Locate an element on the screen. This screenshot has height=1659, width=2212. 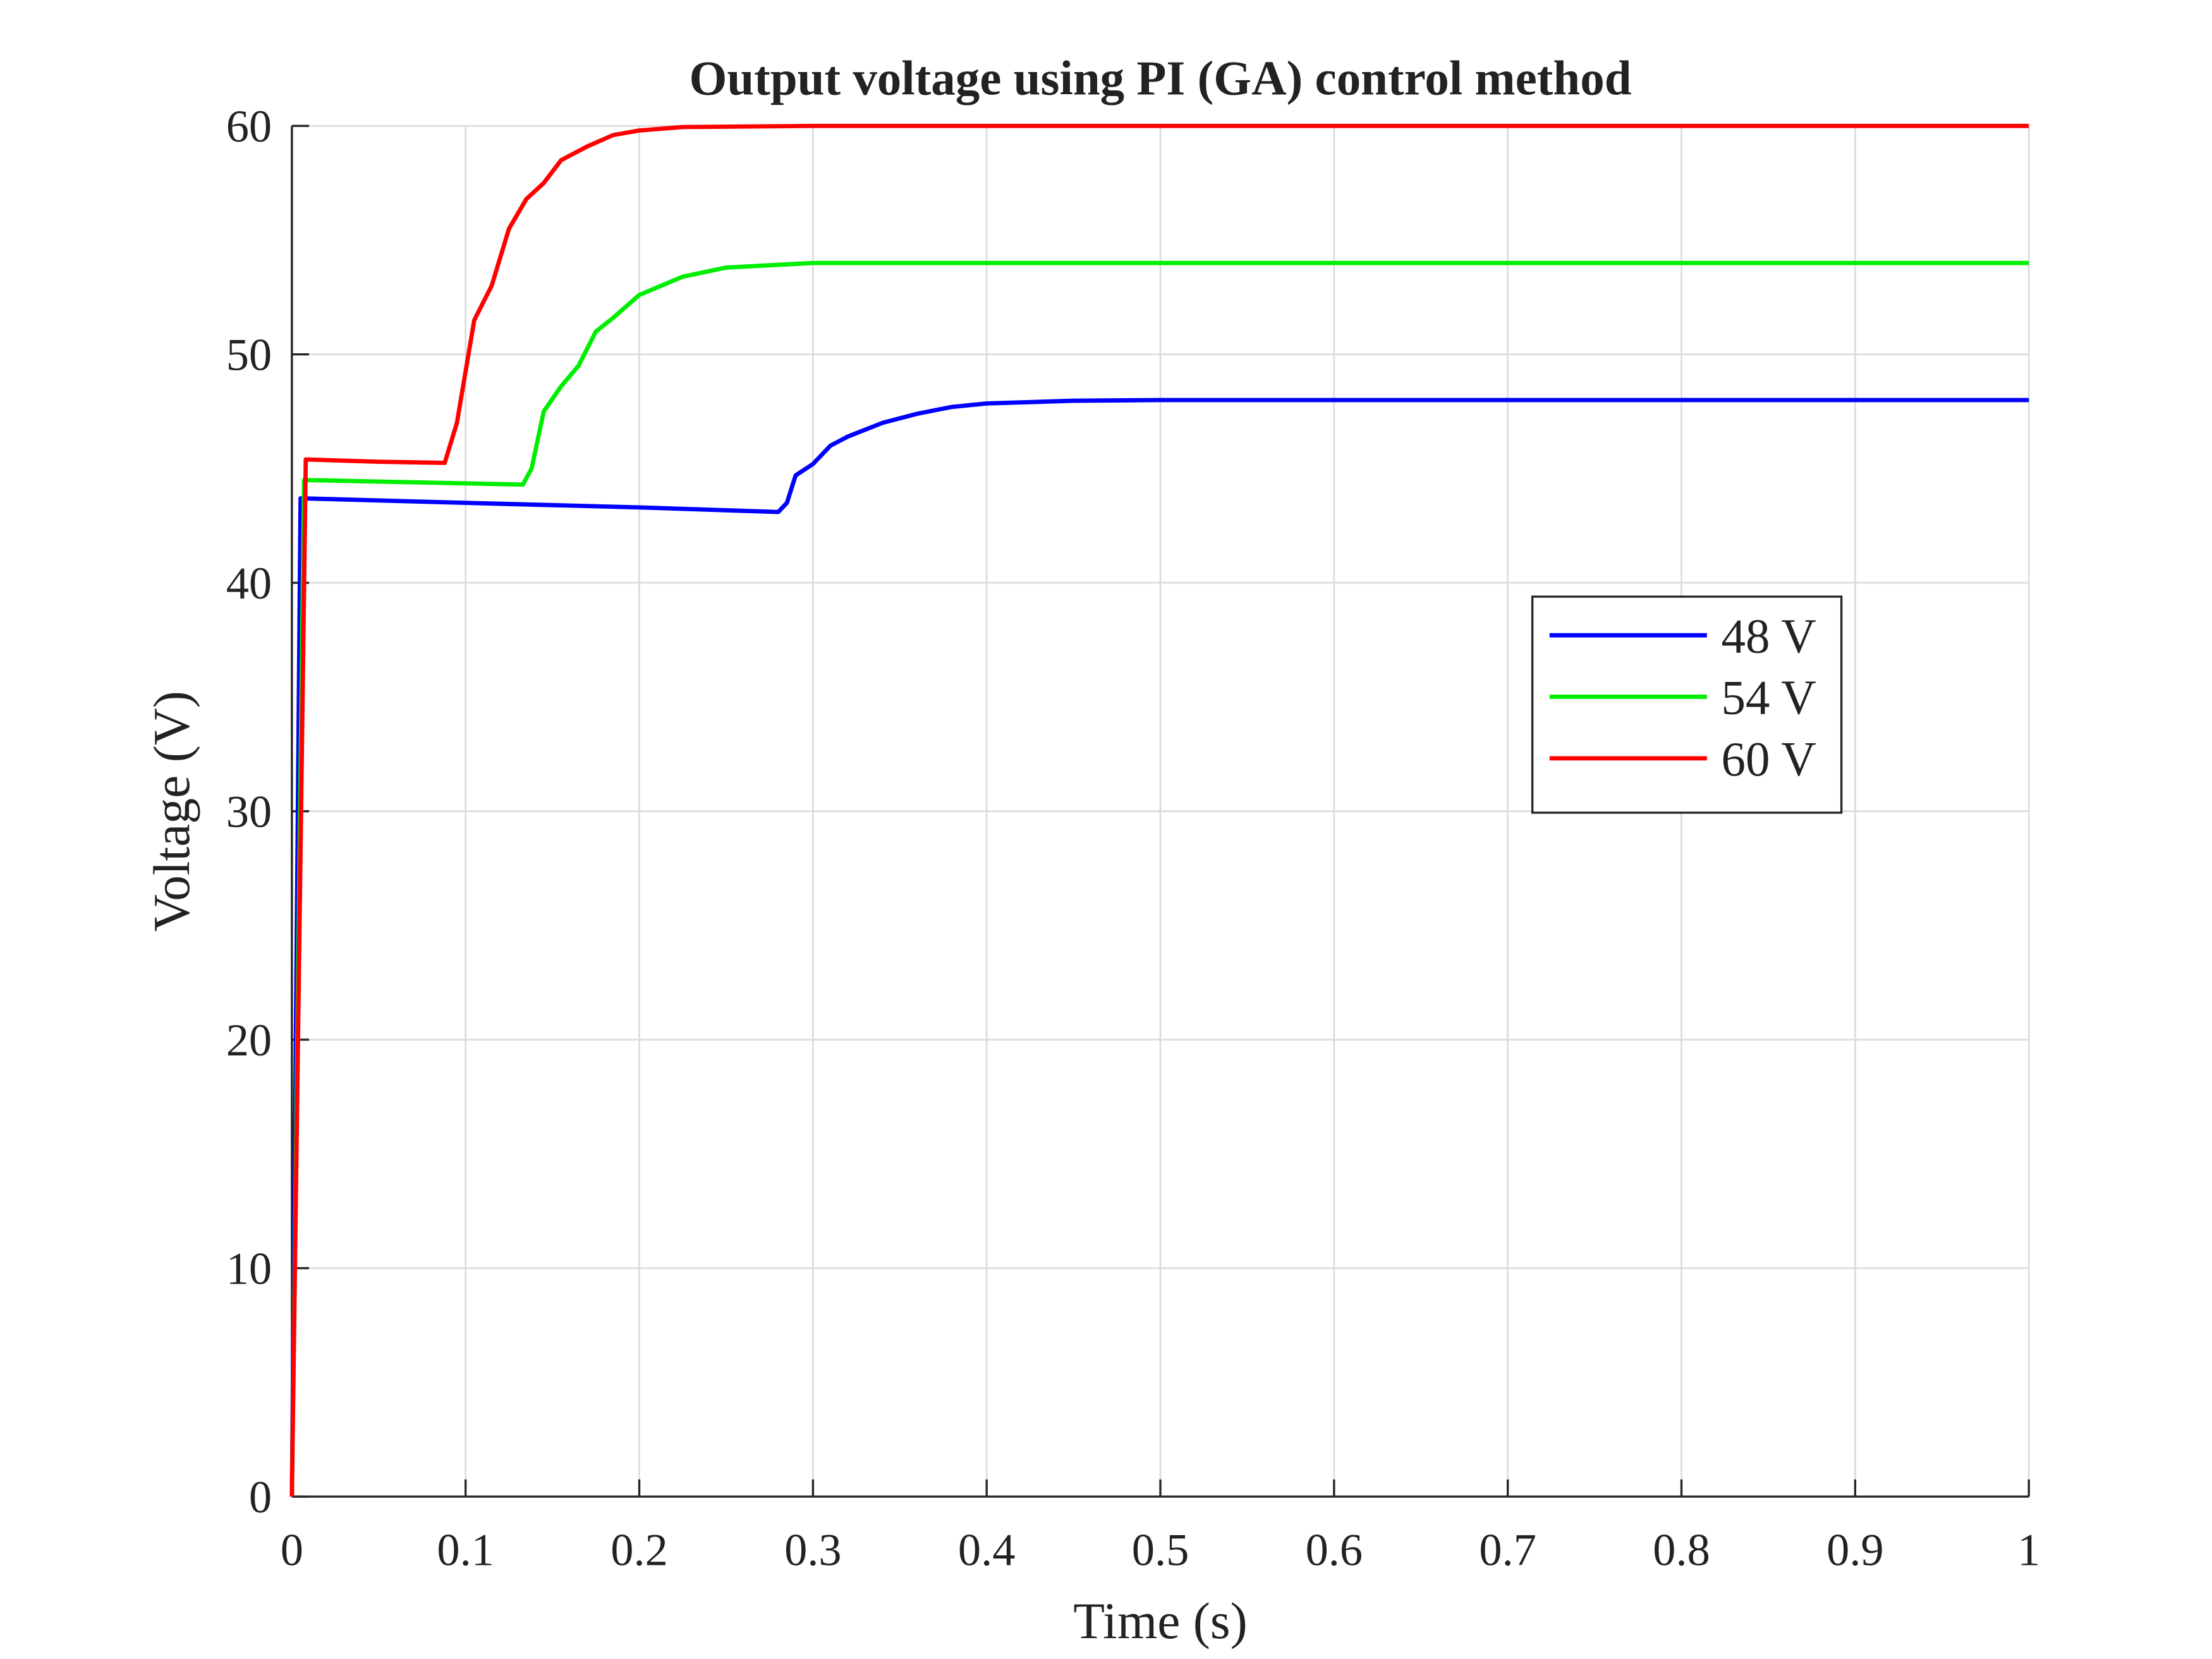
y-tick-label: 50 is located at coordinates (249, 354).